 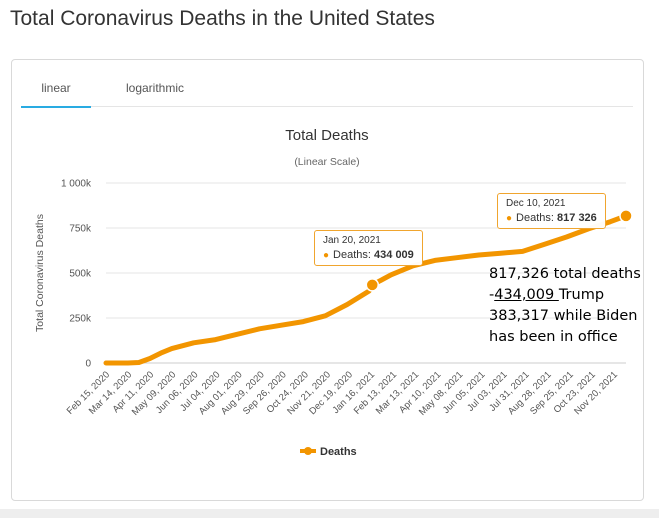 I want to click on chart-subtitle: (Linear Scale), so click(x=326, y=162).